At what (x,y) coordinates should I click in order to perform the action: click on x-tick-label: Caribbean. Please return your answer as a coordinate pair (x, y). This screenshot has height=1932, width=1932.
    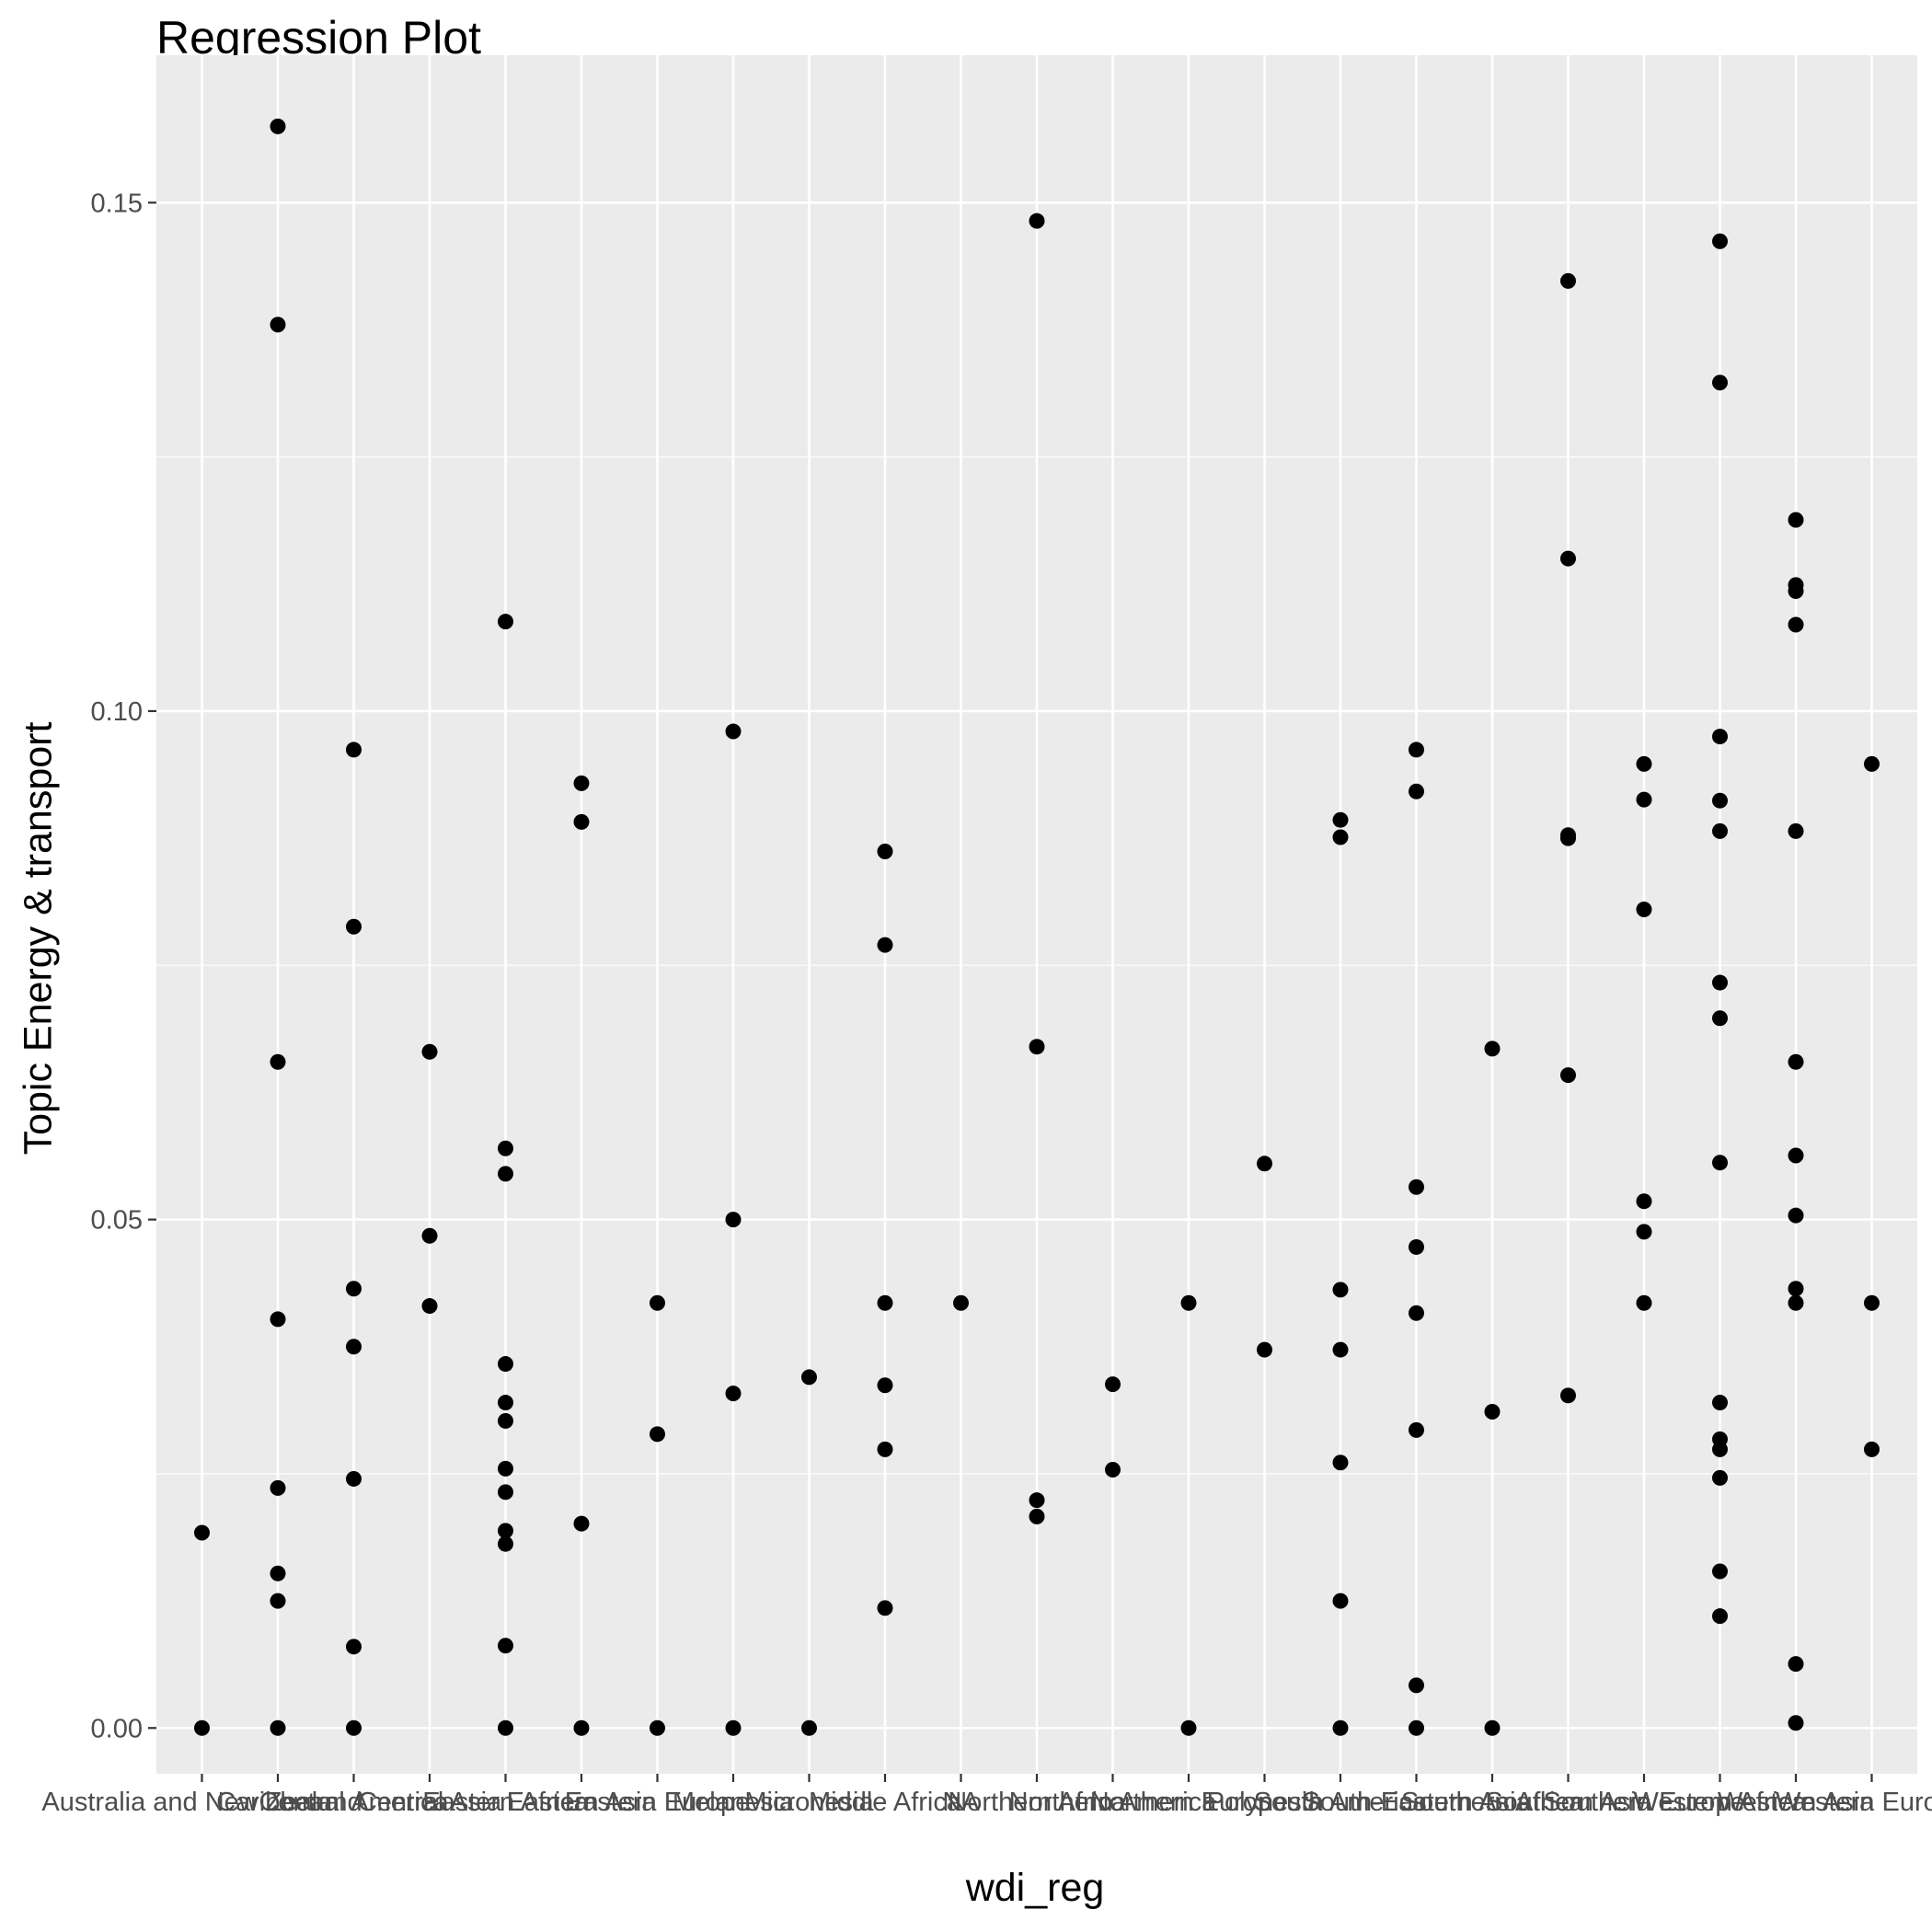
    Looking at the image, I should click on (277, 1802).